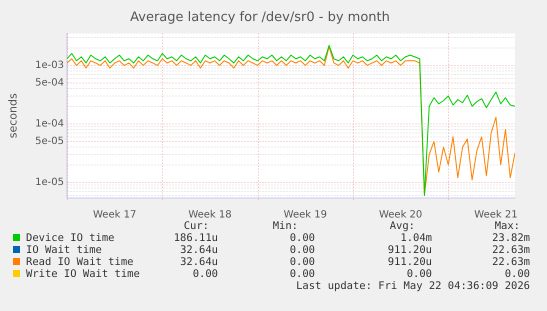 Image resolution: width=547 pixels, height=311 pixels. What do you see at coordinates (80, 262) in the screenshot?
I see `legend-label: Read IO Wait time` at bounding box center [80, 262].